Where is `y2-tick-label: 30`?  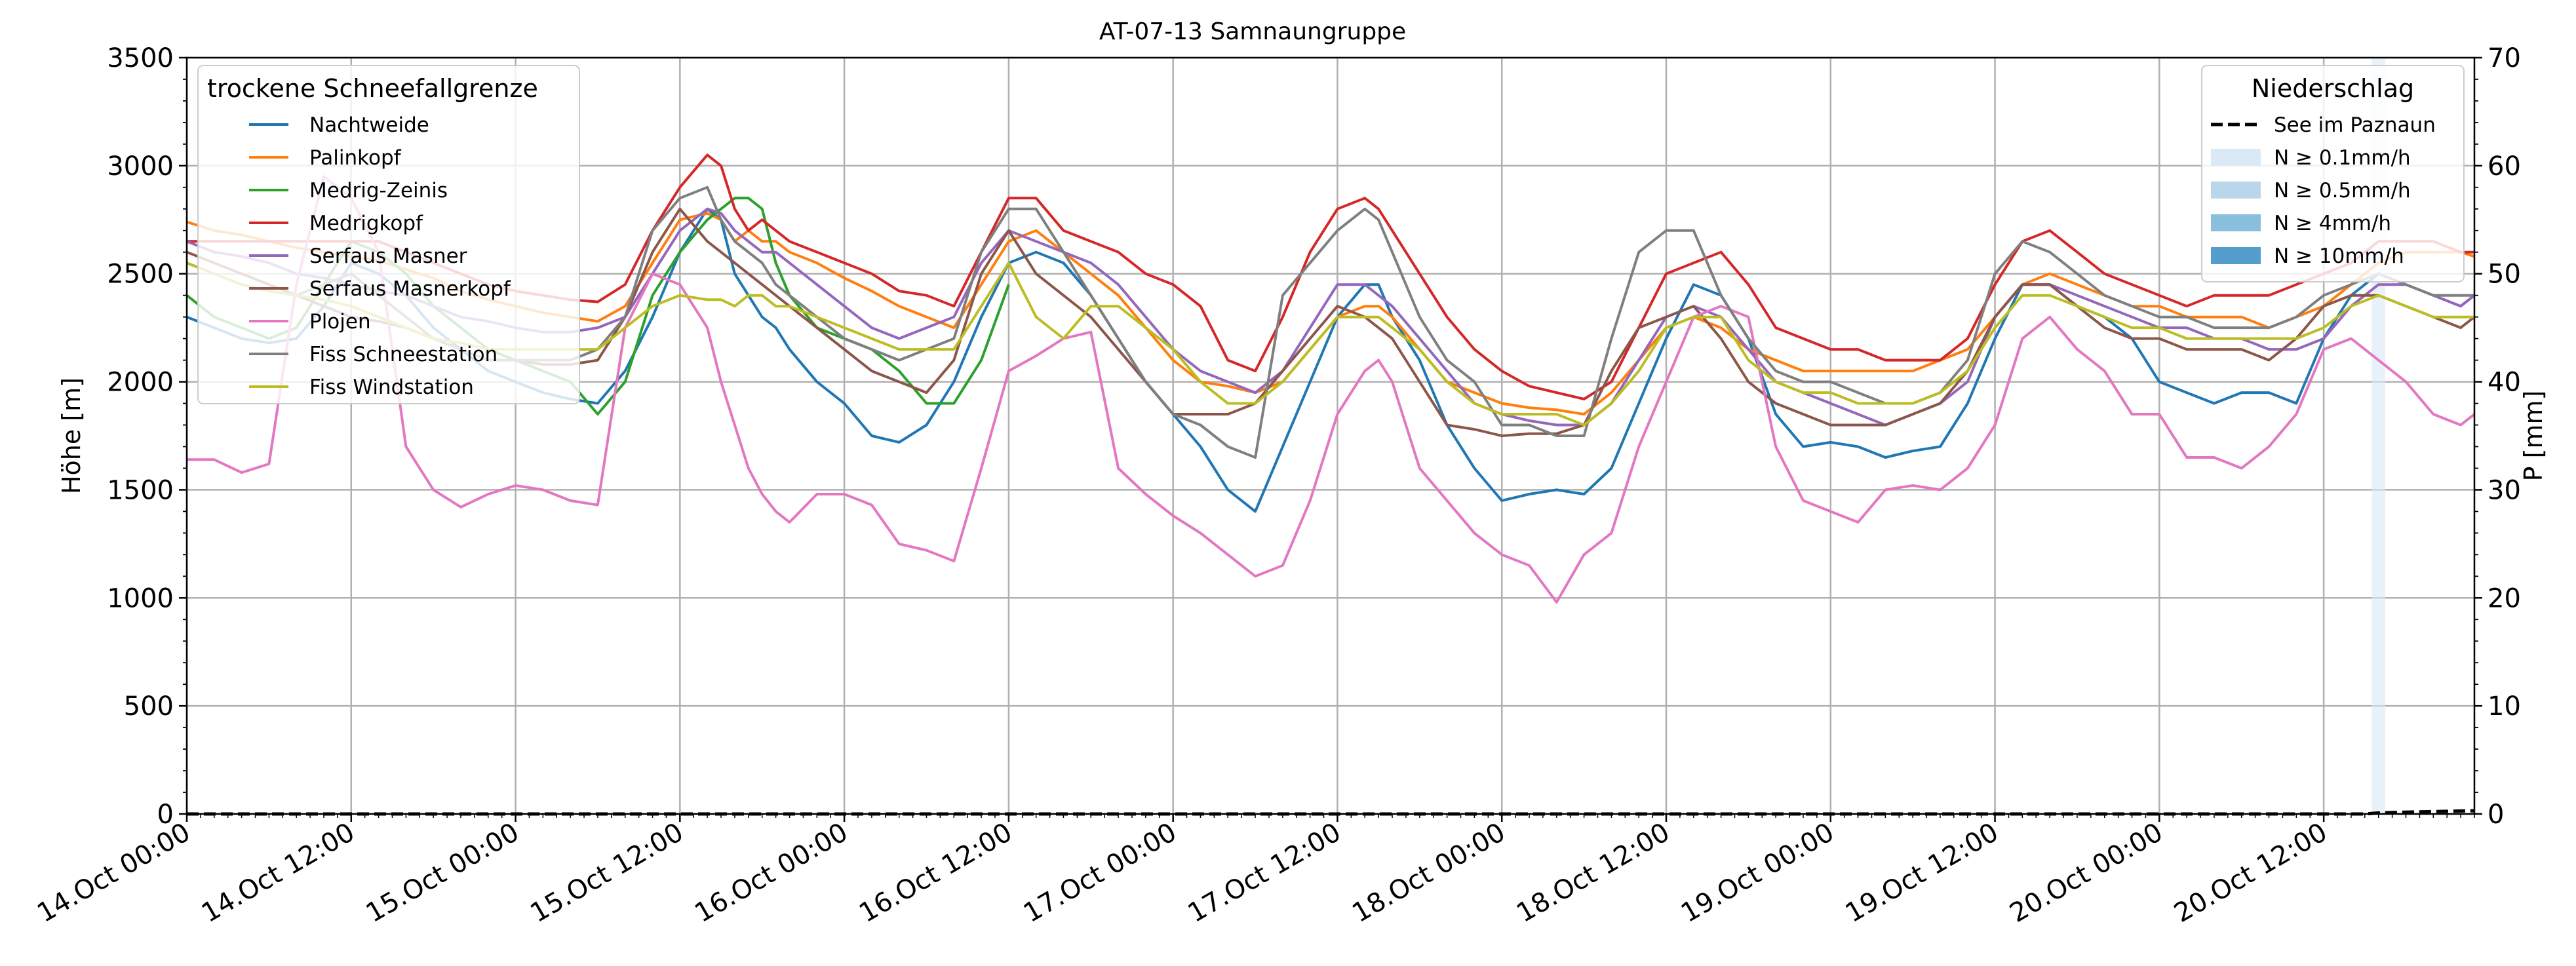 y2-tick-label: 30 is located at coordinates (2504, 490).